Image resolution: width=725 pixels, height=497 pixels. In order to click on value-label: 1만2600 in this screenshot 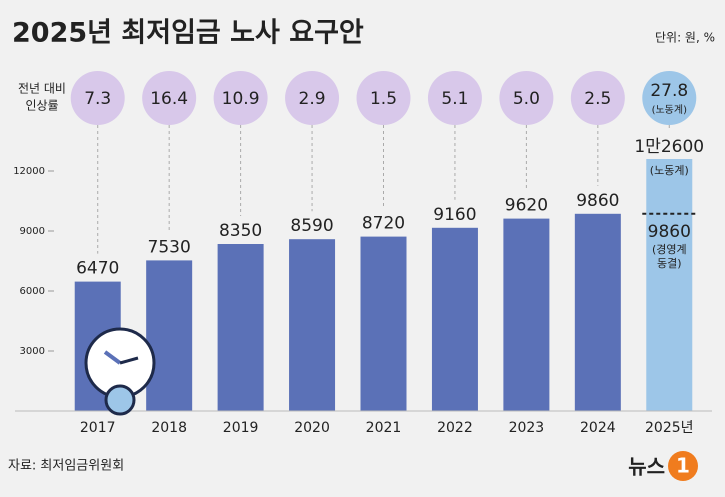, I will do `click(669, 147)`.